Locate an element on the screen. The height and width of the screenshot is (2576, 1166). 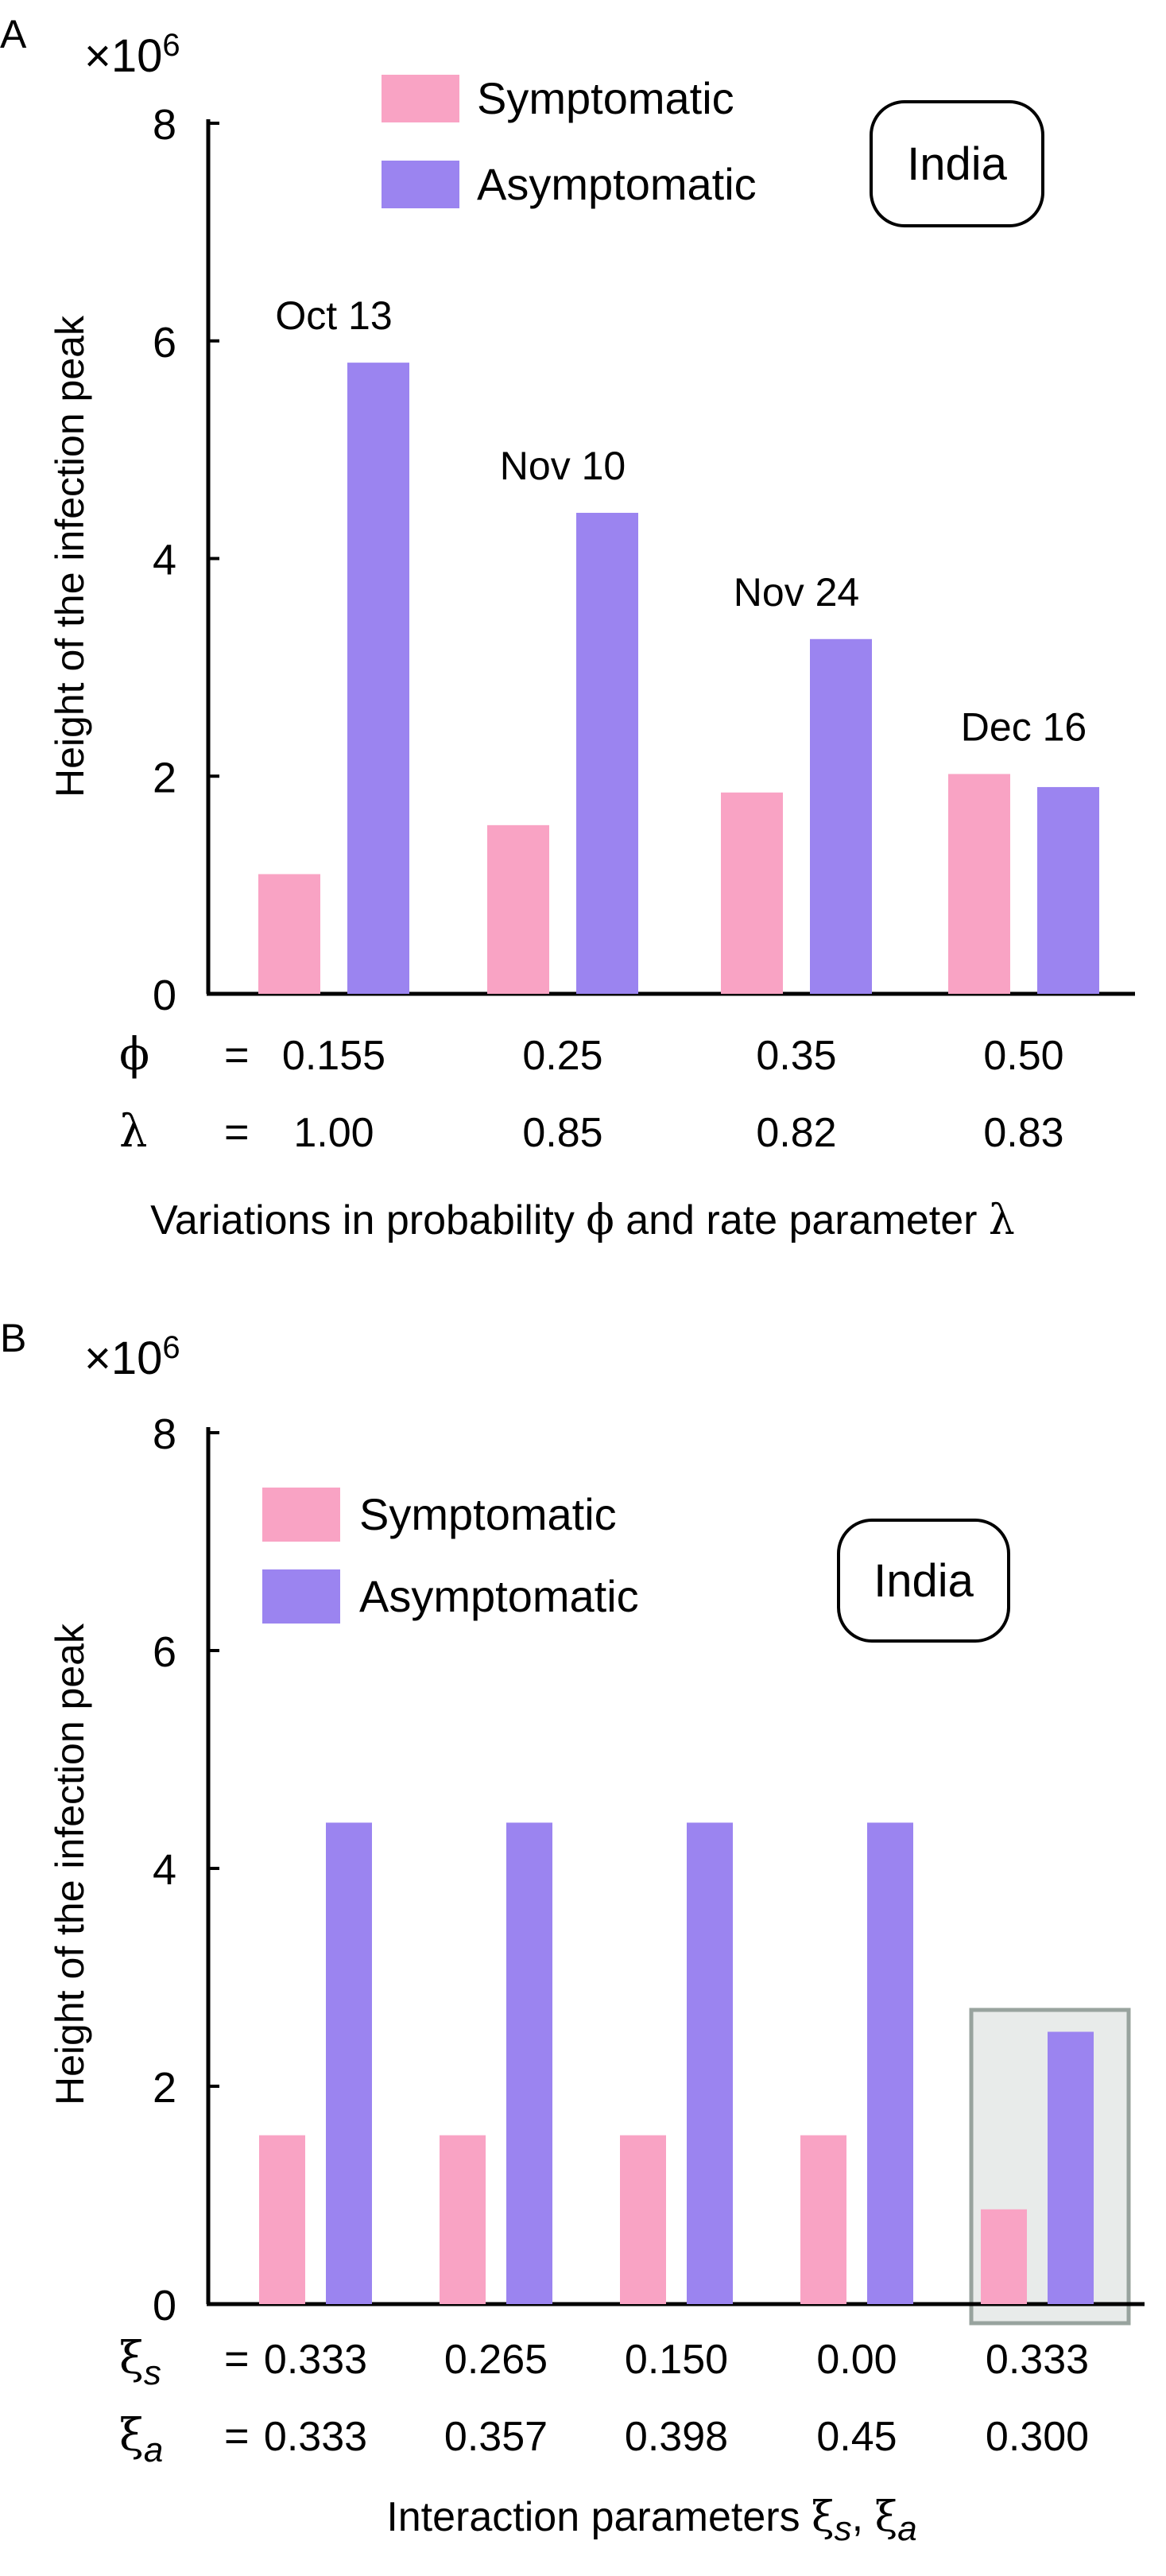
x-axis-label-part: Variations in probability is located at coordinates (368, 1220).